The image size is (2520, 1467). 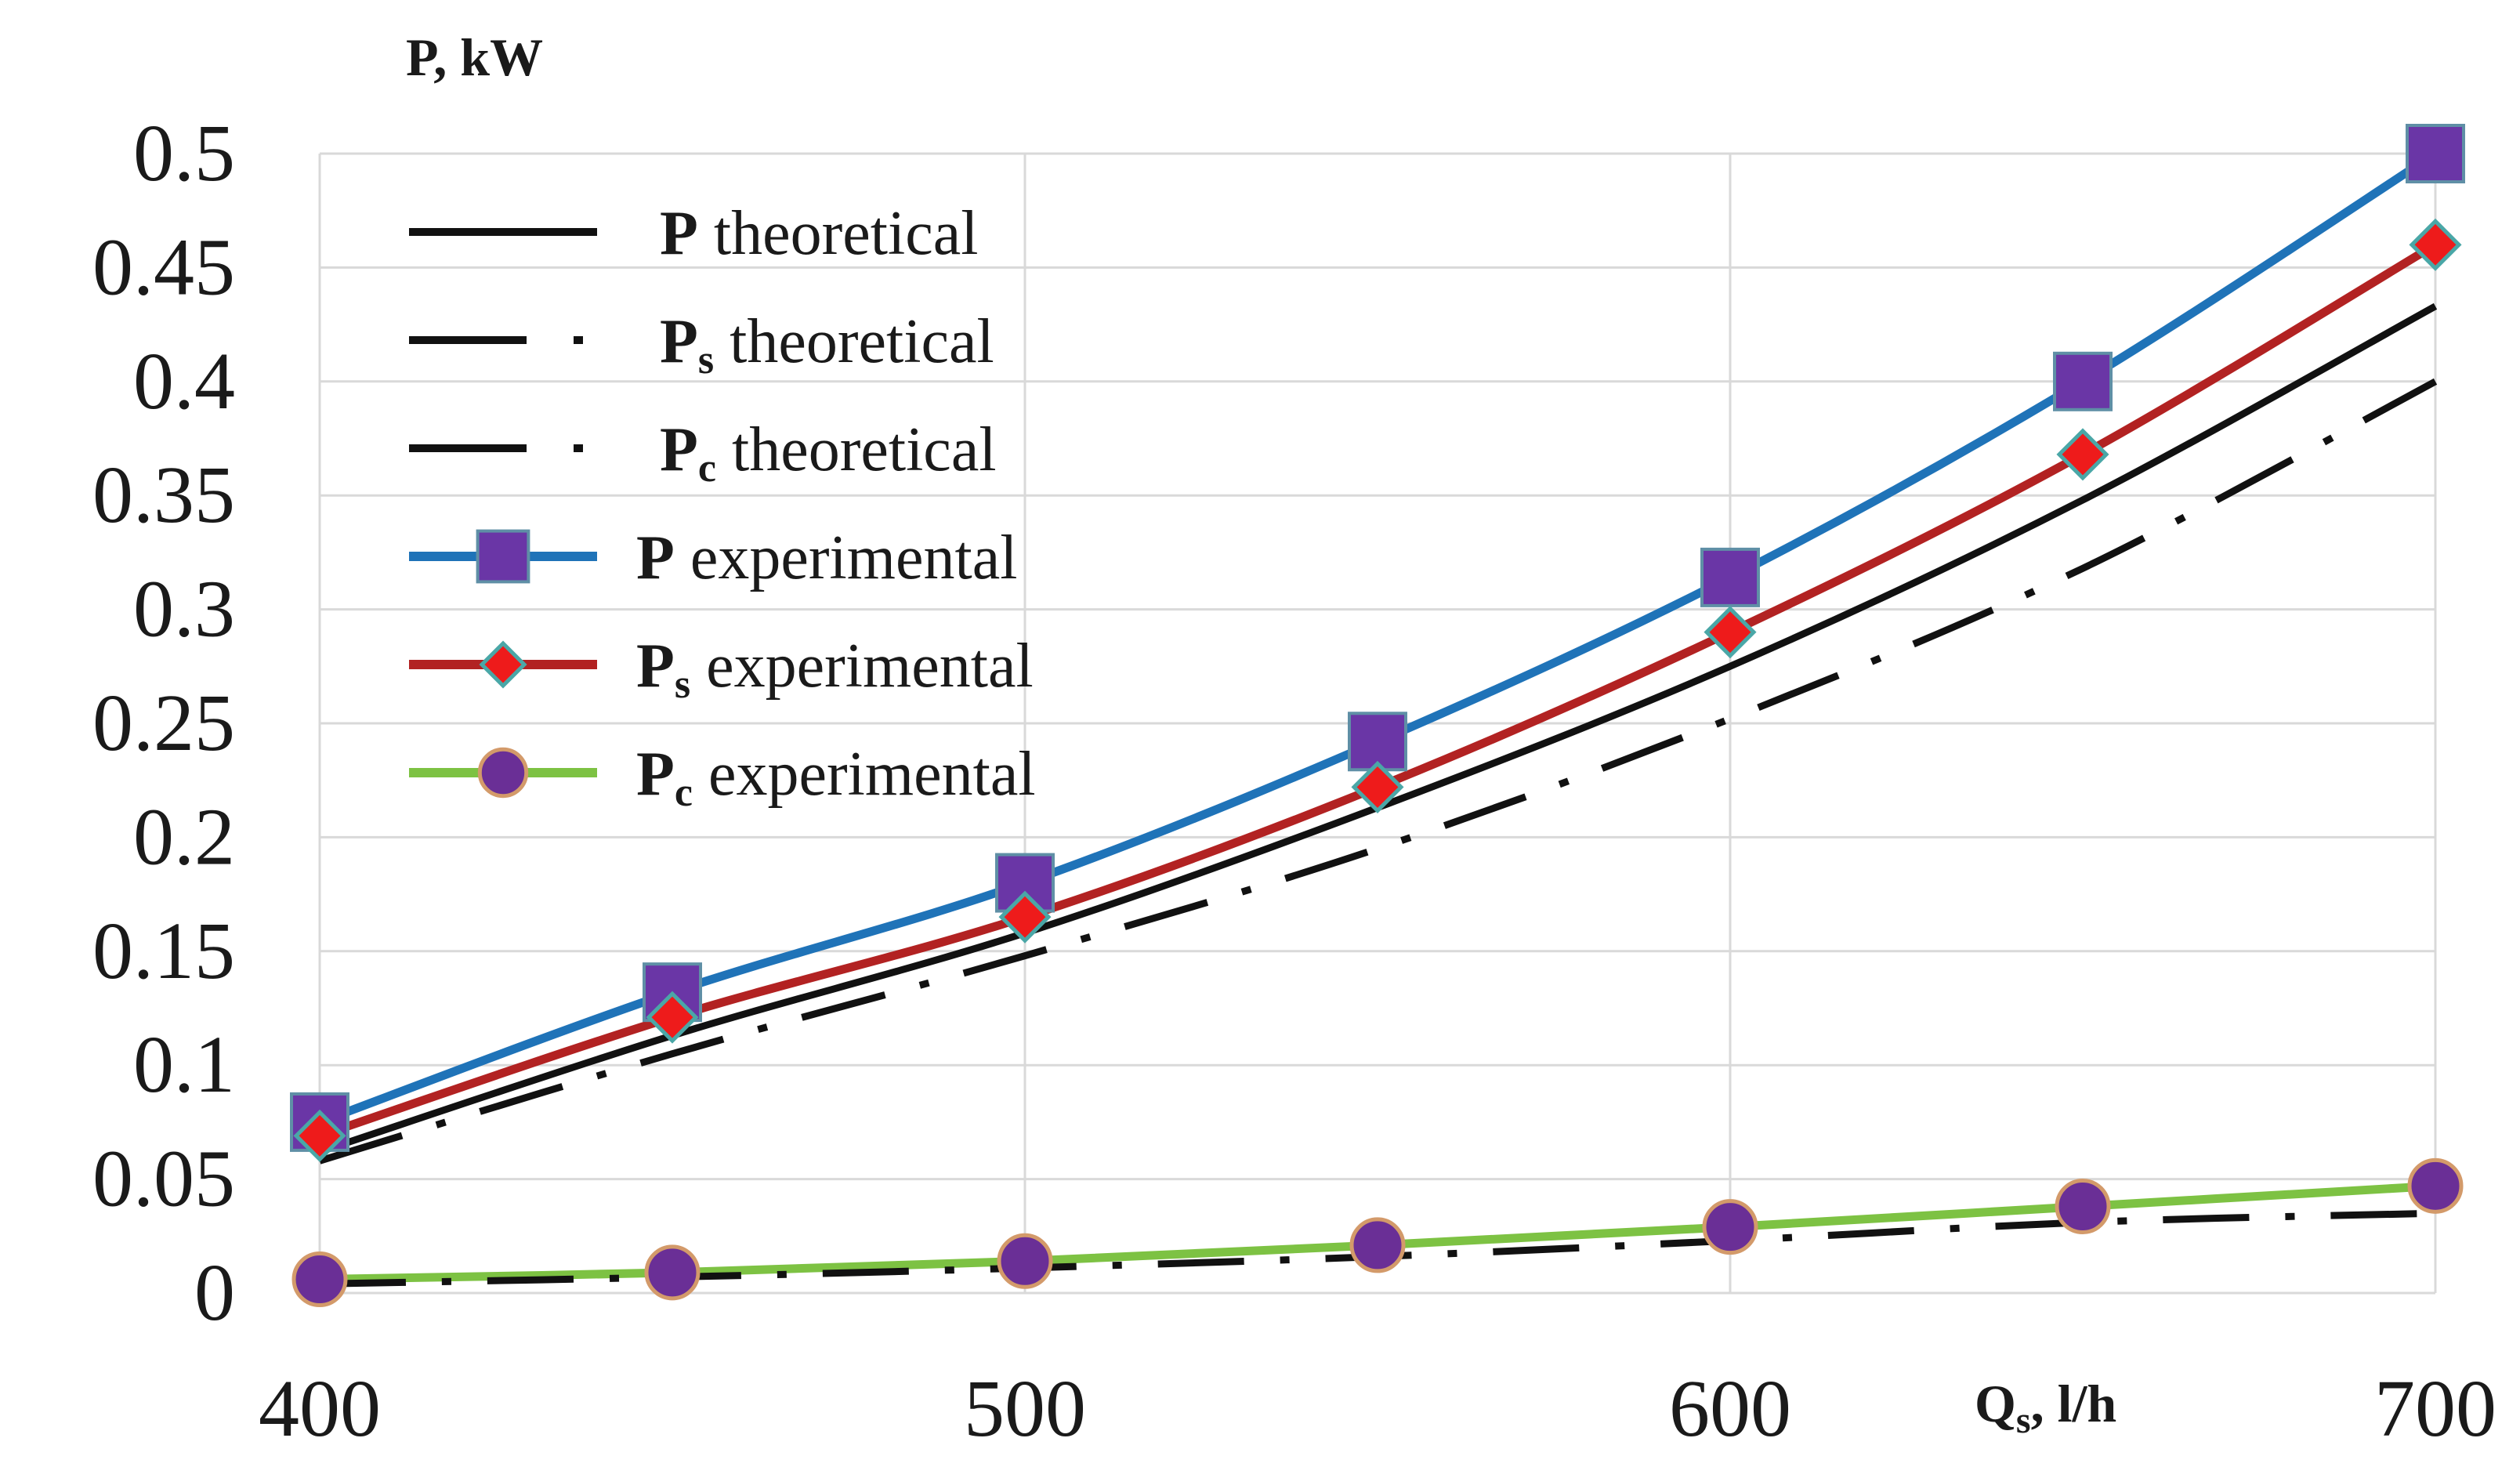 I want to click on legend-item-p-experimental: P experimental, so click(x=713, y=557).